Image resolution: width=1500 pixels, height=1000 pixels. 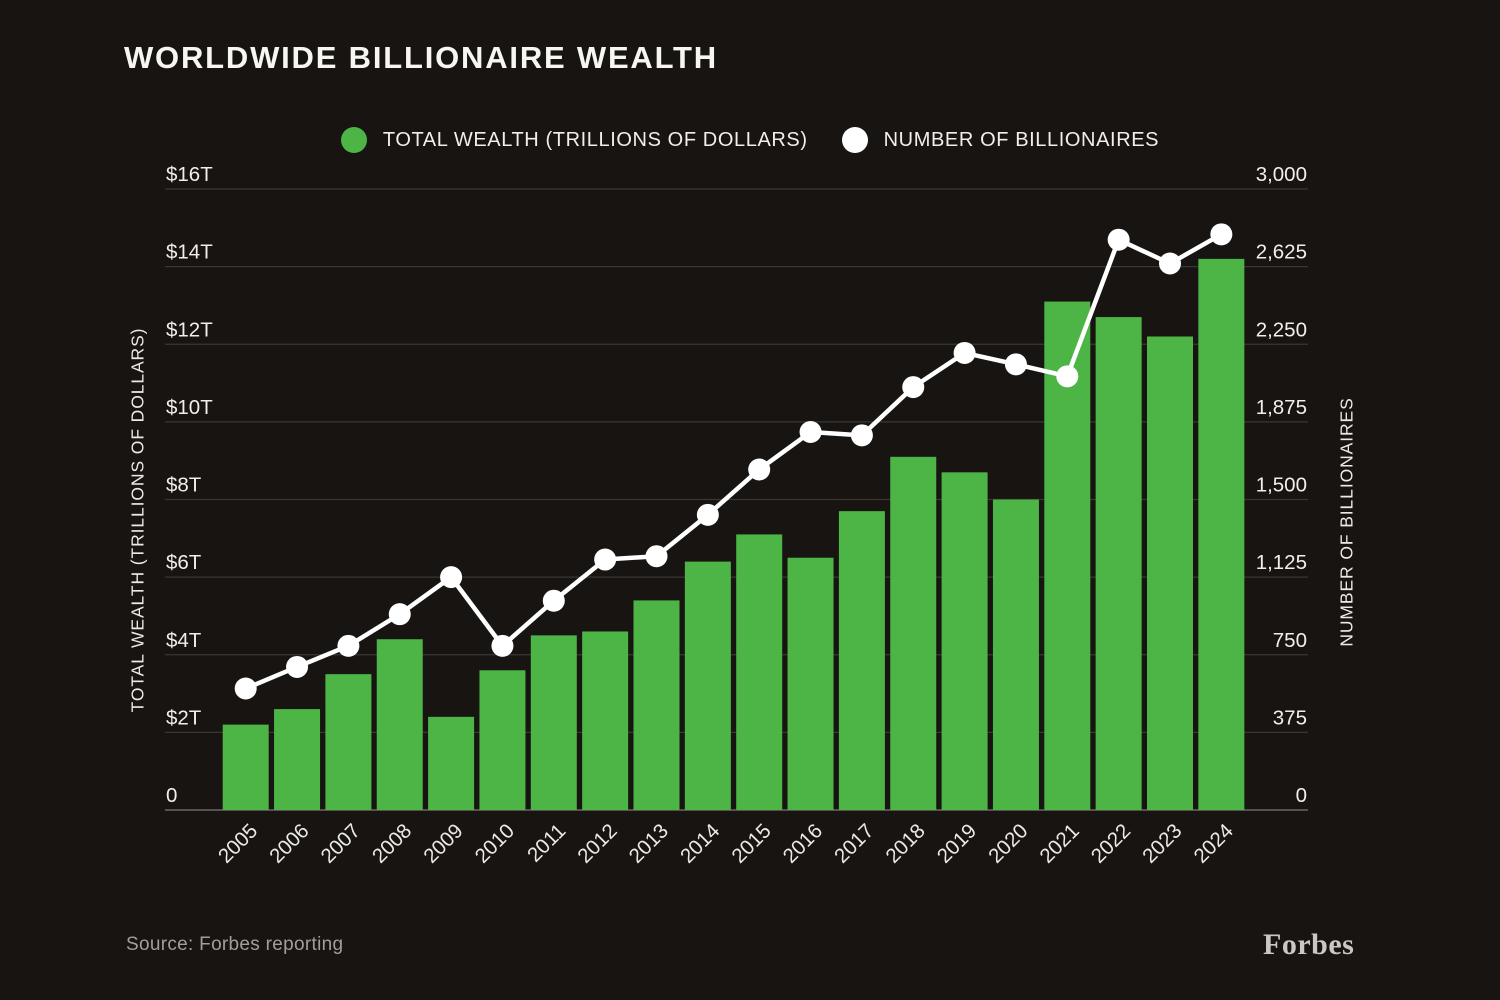 I want to click on line-point-2006, so click(x=297, y=666).